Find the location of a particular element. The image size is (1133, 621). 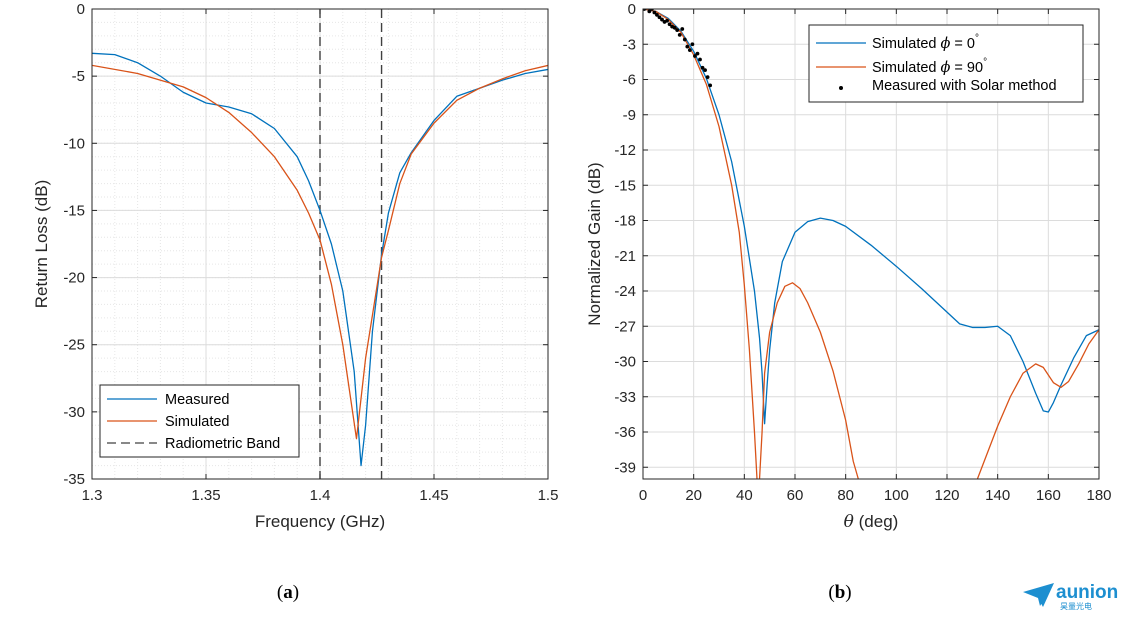

legend-entry: Measured with Solar method is located at coordinates (964, 86).